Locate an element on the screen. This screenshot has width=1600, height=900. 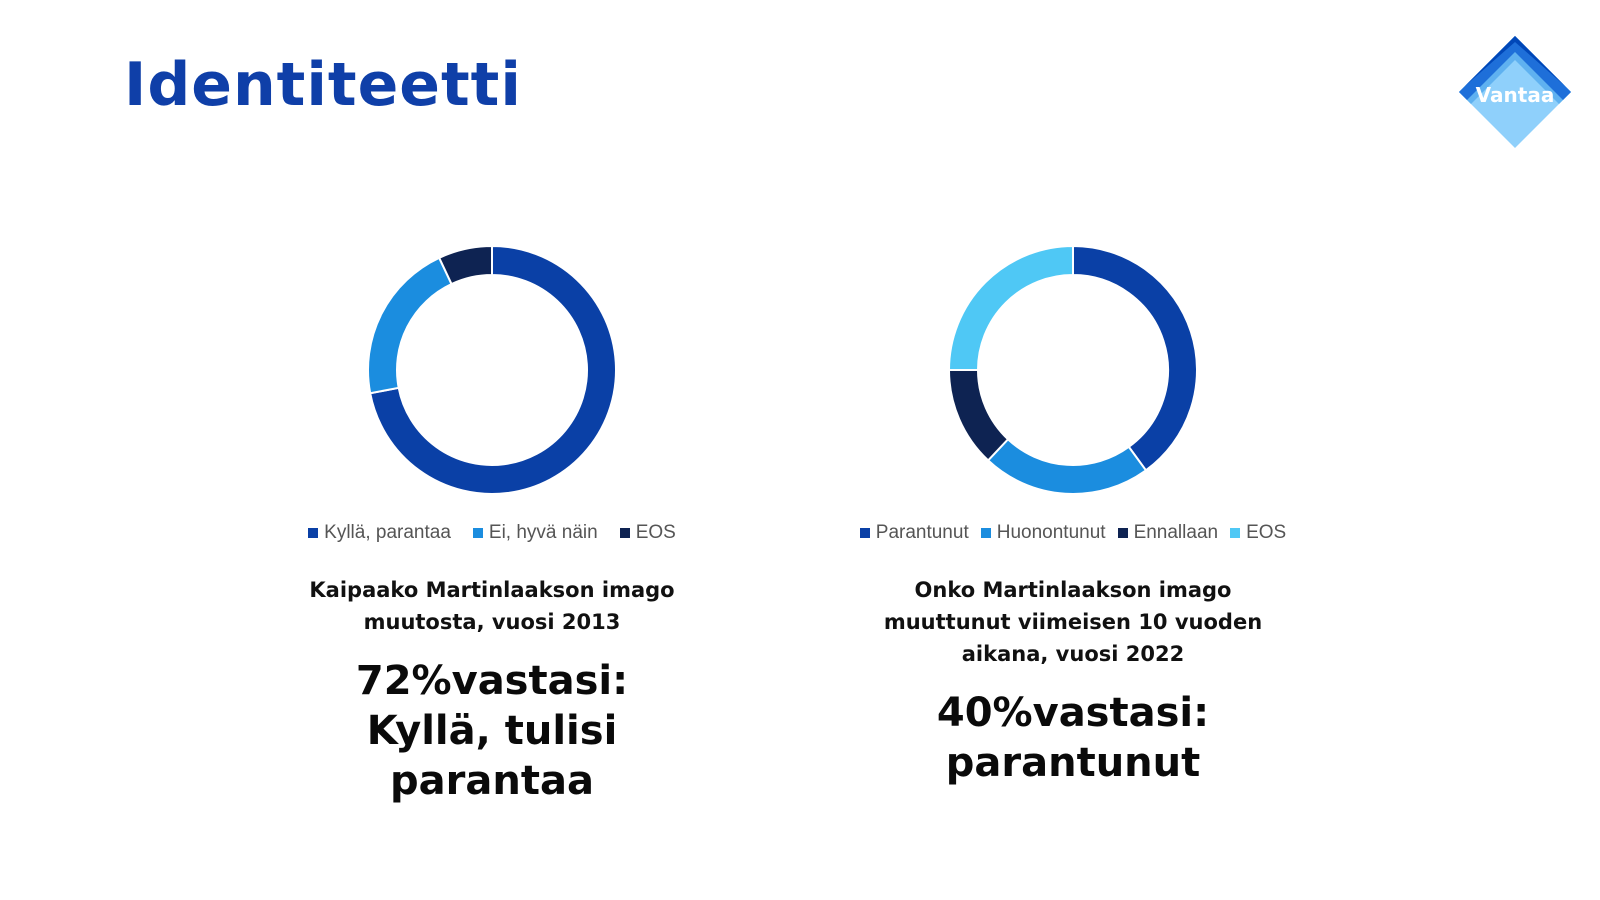
slide-title: Identiteetti is located at coordinates (323, 85).